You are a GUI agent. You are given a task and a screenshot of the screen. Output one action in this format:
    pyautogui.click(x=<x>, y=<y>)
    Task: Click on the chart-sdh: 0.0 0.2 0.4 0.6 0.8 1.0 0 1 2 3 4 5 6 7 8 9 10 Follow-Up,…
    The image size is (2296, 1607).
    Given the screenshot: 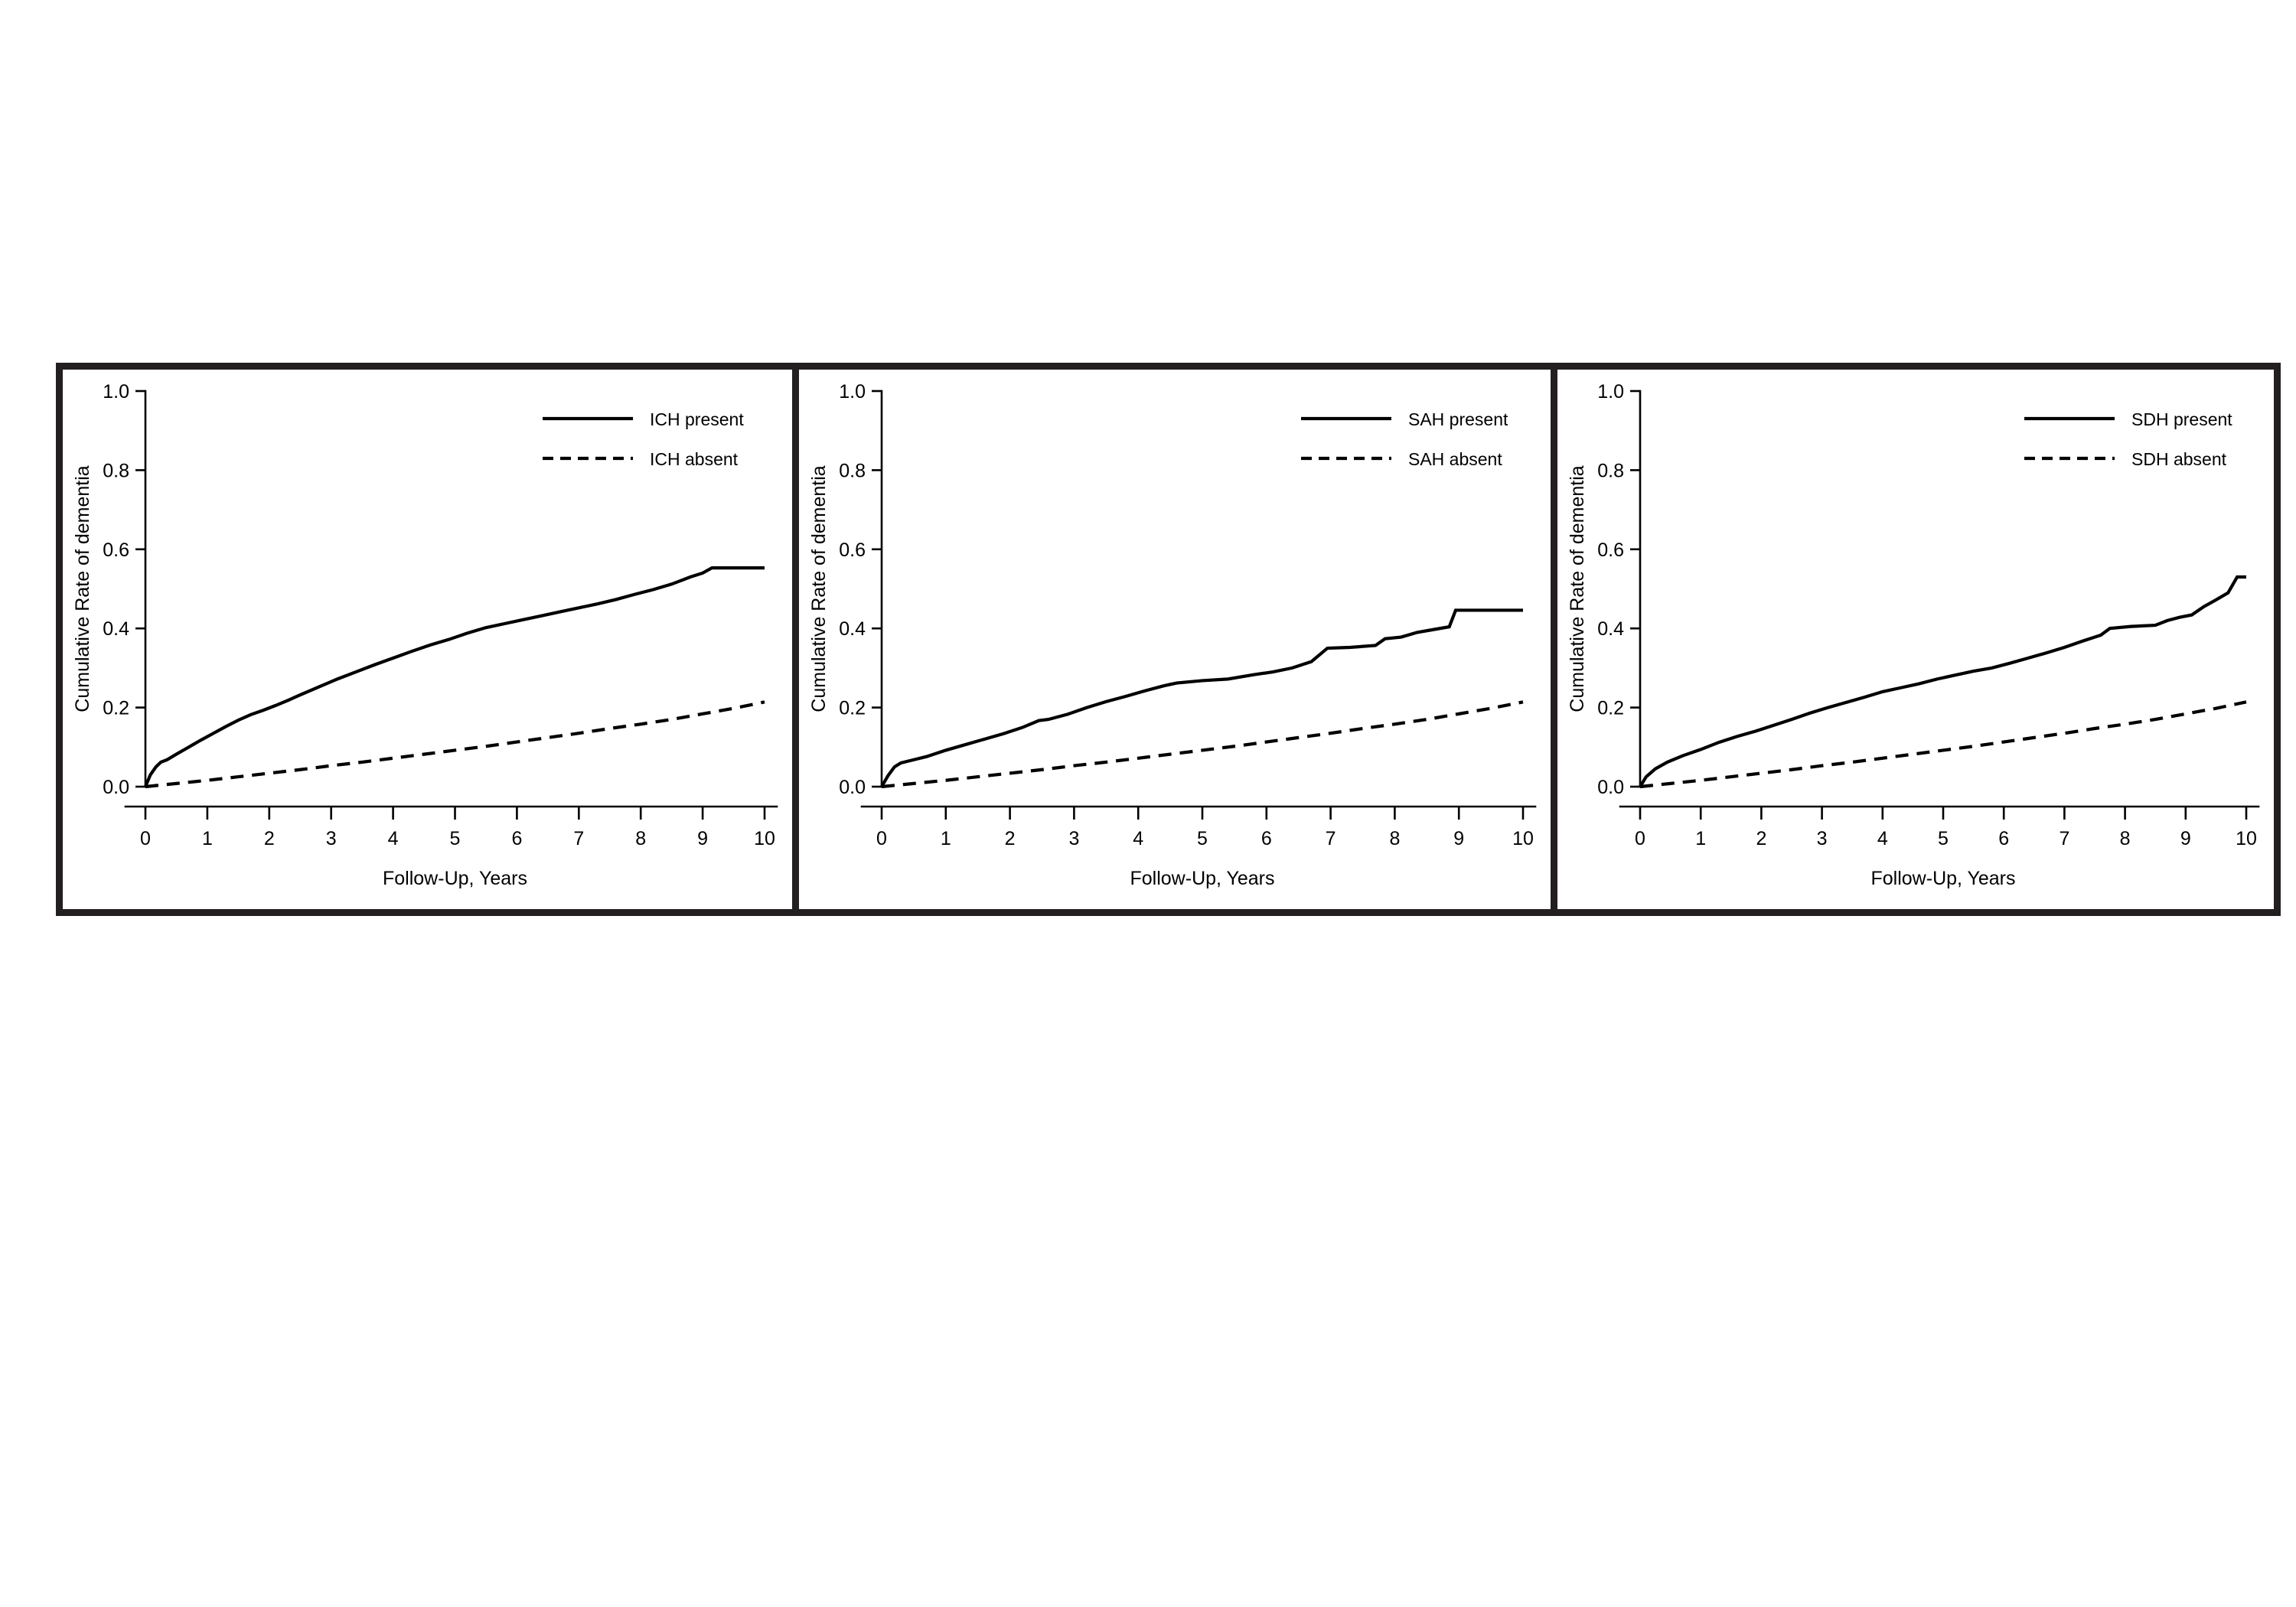 What is the action you would take?
    pyautogui.click(x=1913, y=635)
    